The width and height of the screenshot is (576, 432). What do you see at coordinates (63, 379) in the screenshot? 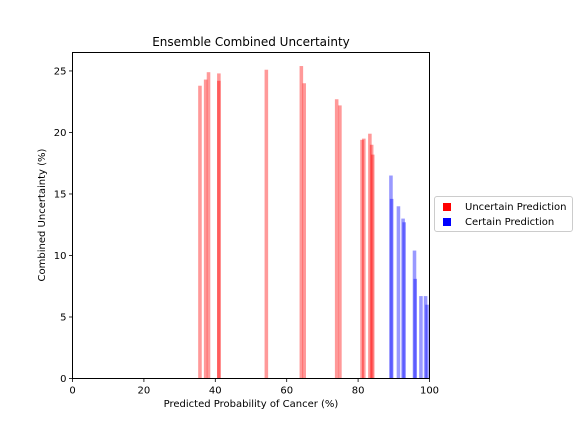
I see `y-tick-label-0: 0` at bounding box center [63, 379].